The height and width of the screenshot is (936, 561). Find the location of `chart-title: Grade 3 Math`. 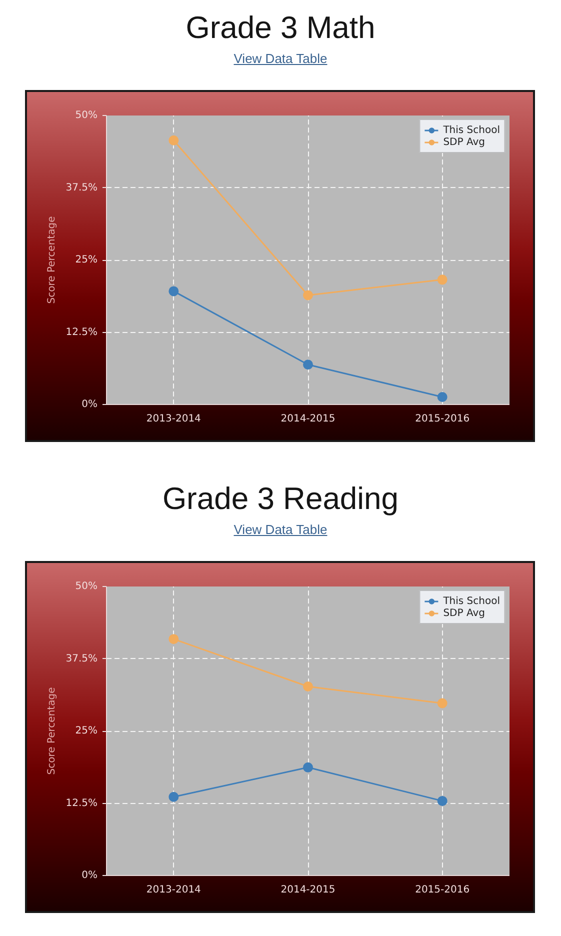

chart-title: Grade 3 Math is located at coordinates (280, 27).